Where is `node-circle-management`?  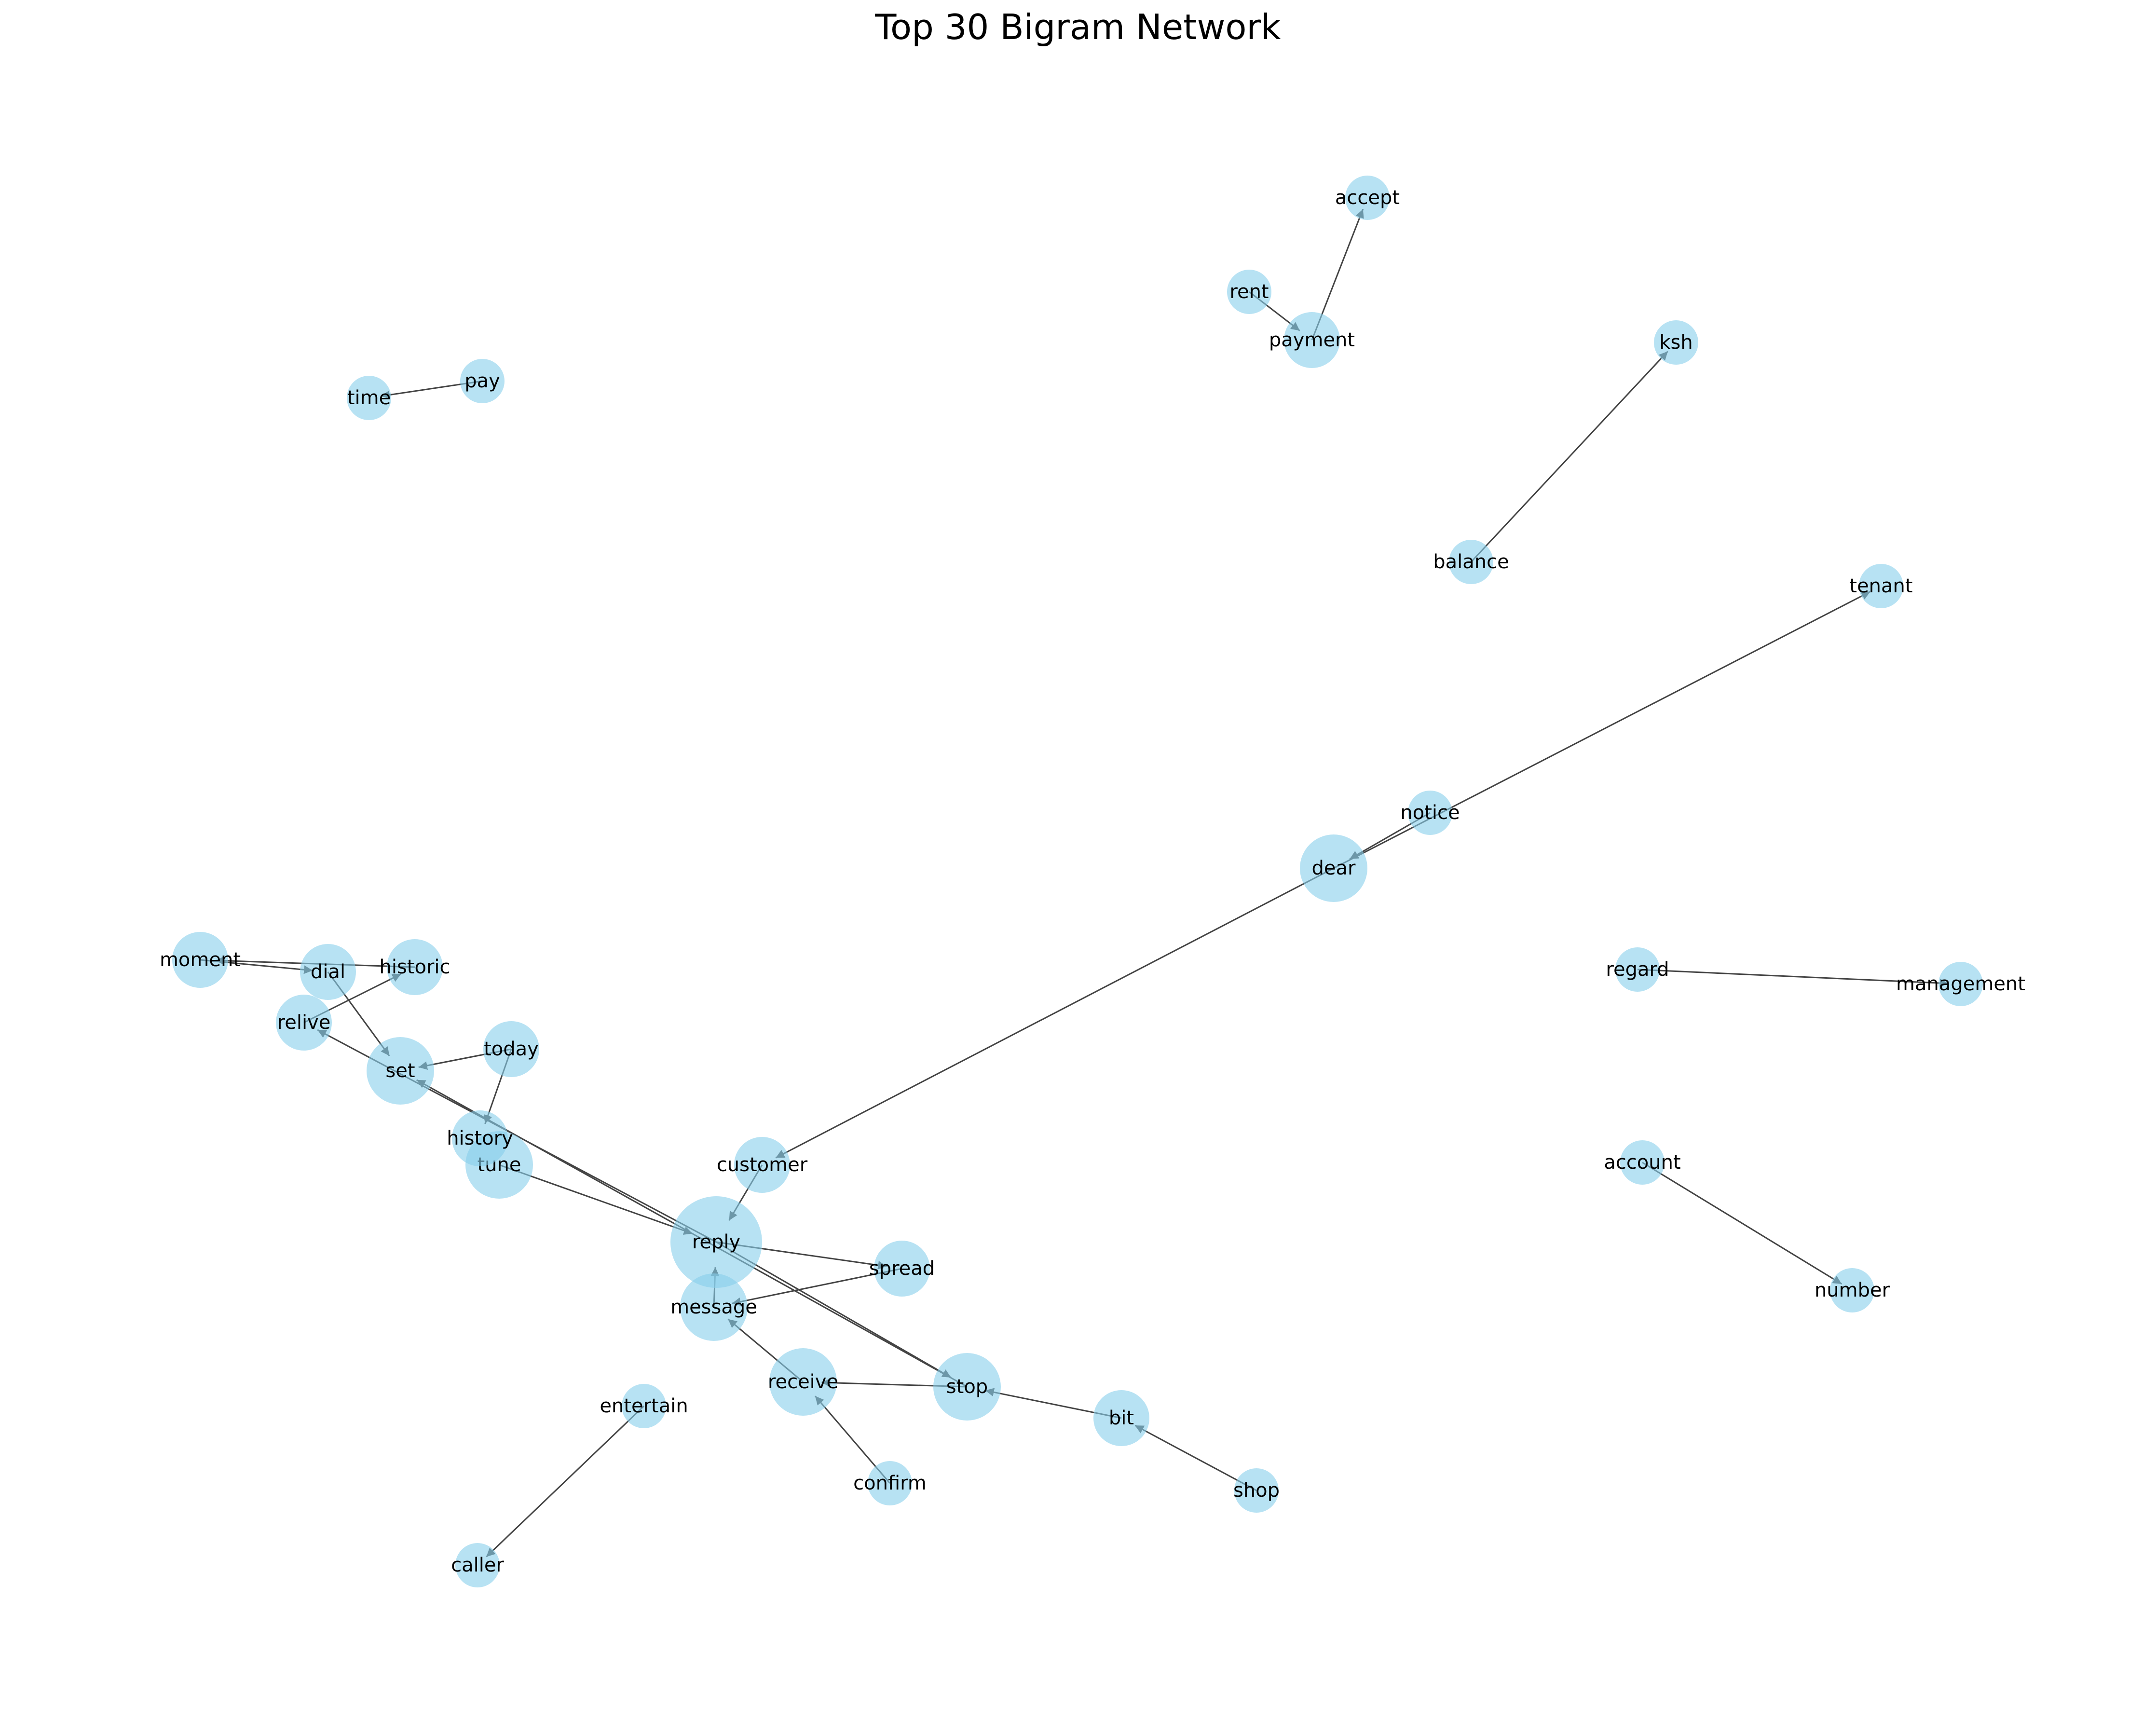 node-circle-management is located at coordinates (1960, 984).